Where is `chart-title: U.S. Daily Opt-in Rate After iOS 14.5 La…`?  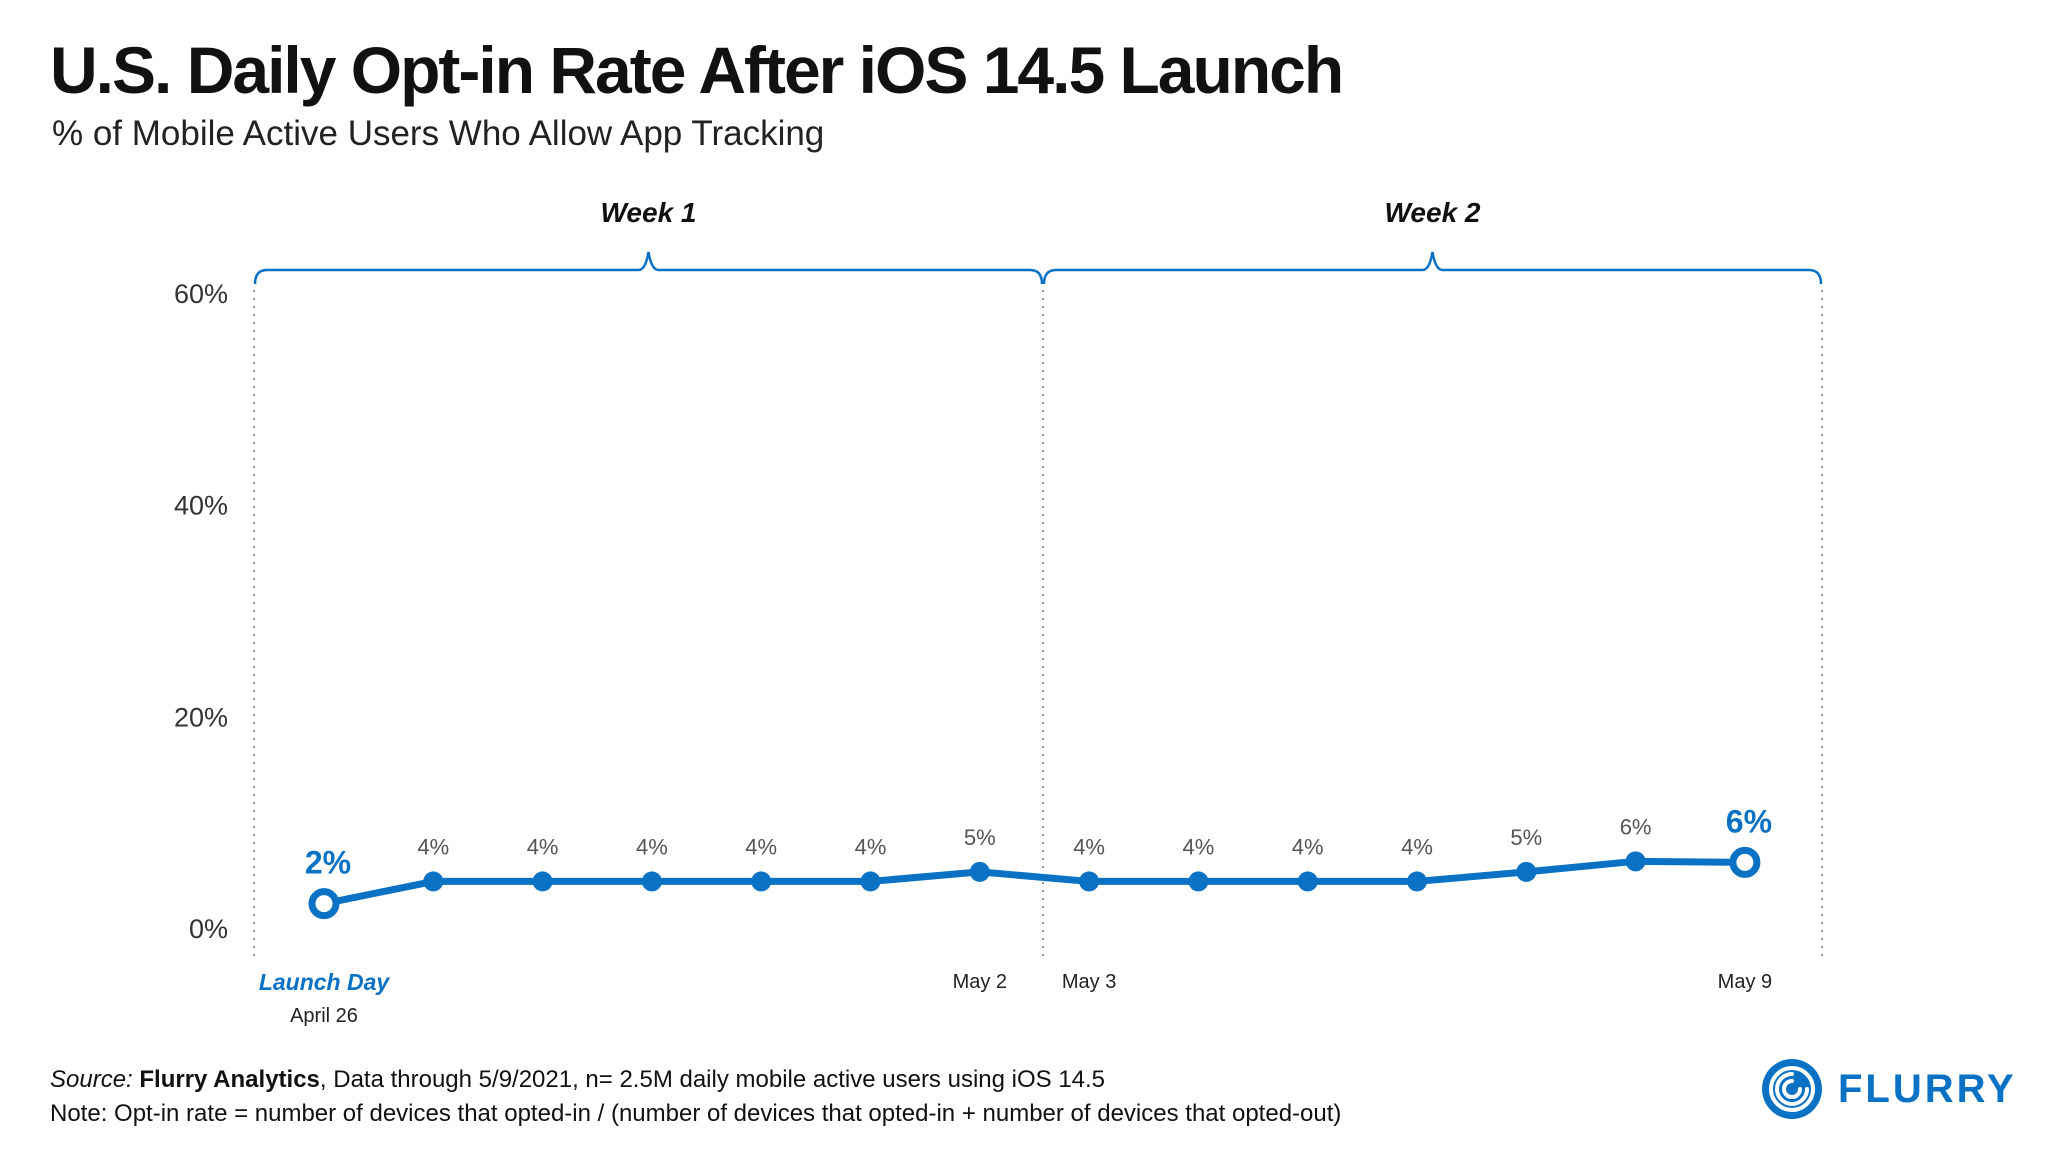 chart-title: U.S. Daily Opt-in Rate After iOS 14.5 La… is located at coordinates (697, 70).